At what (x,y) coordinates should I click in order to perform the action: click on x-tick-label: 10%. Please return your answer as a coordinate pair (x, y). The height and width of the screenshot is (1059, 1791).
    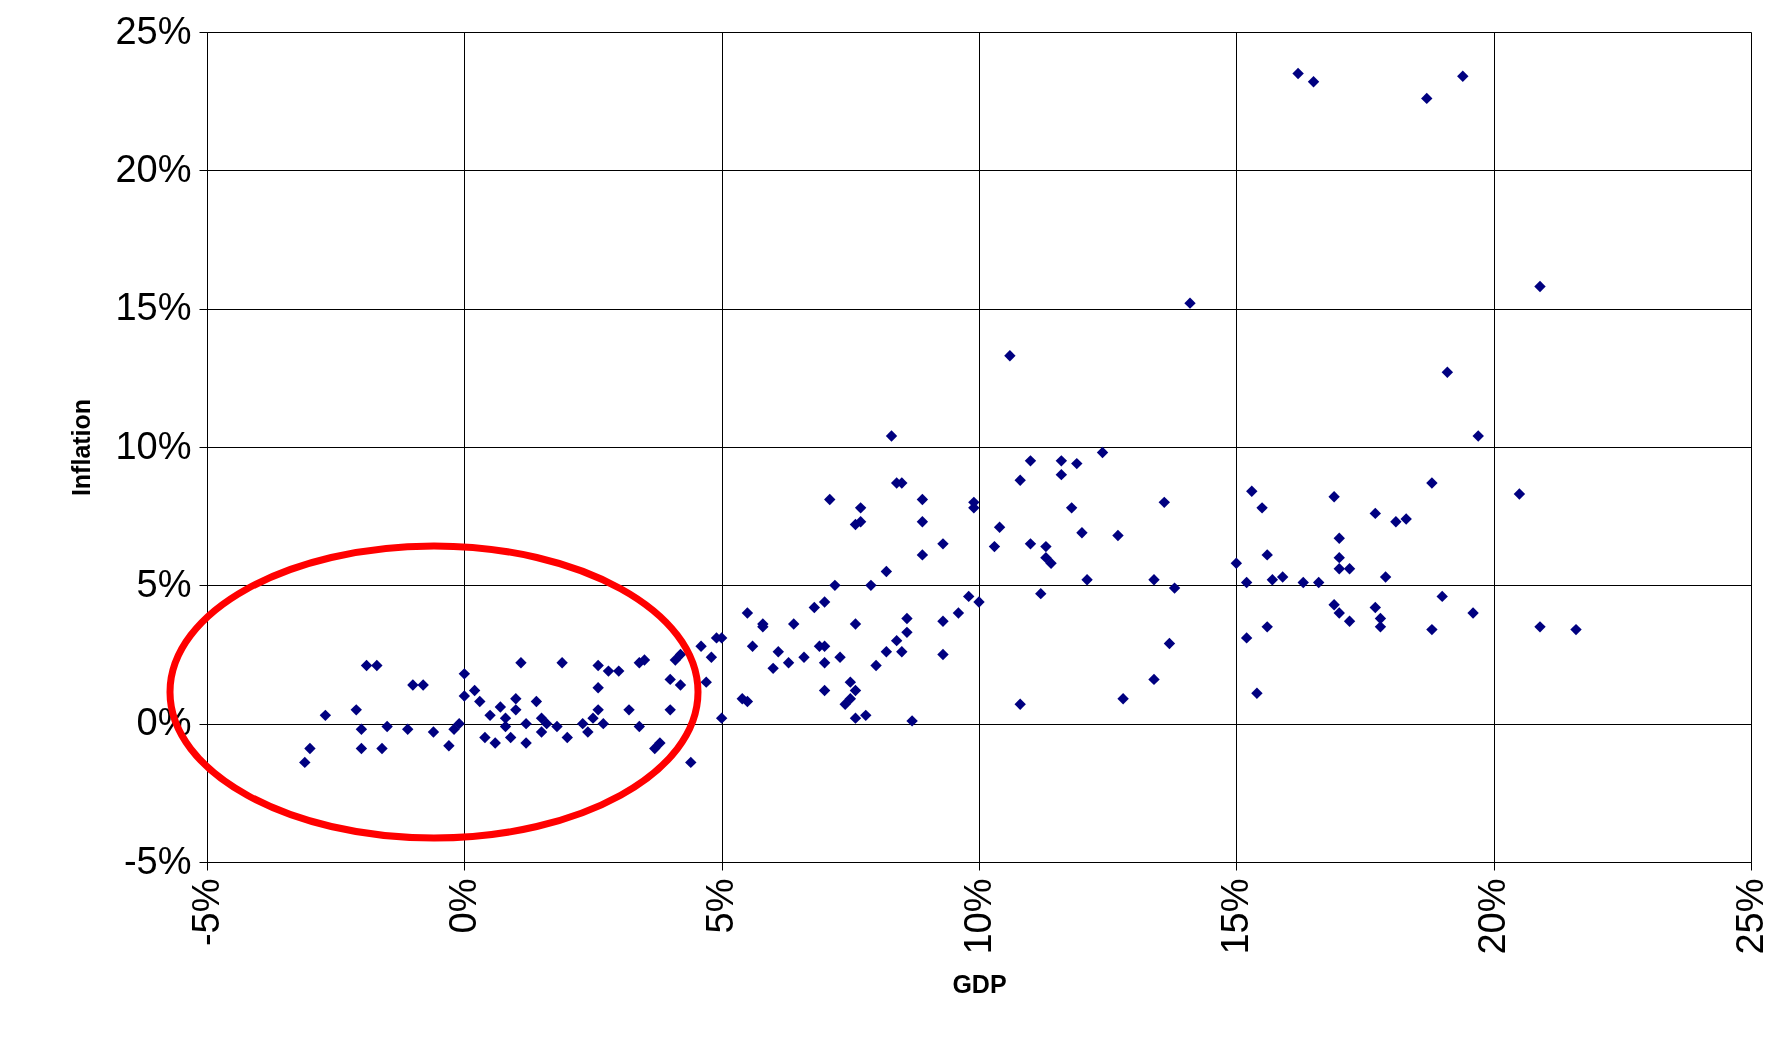
    Looking at the image, I should click on (977, 916).